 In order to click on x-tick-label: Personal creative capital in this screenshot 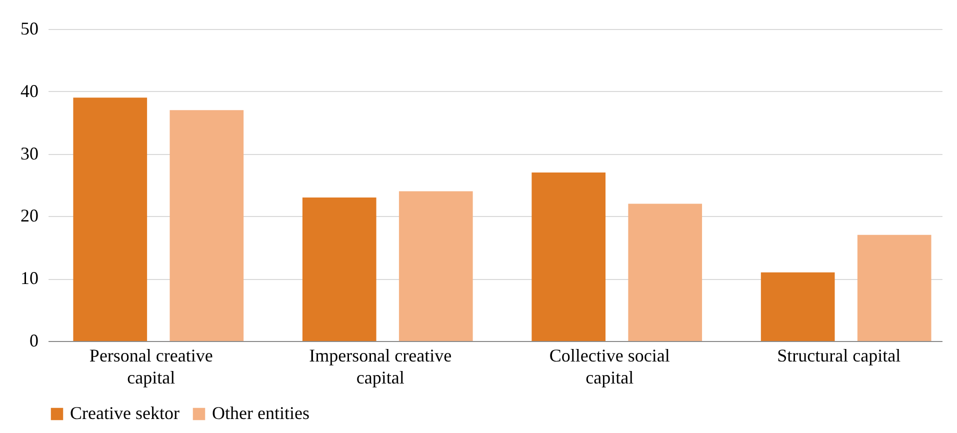, I will do `click(151, 367)`.